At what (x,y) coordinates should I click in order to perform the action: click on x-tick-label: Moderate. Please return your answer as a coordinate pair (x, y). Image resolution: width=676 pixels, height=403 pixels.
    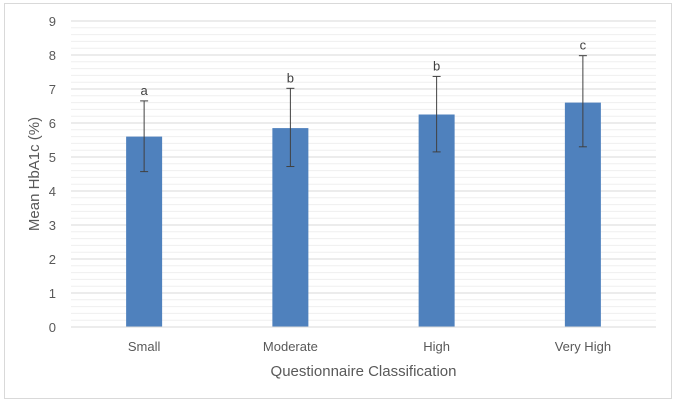
    Looking at the image, I should click on (290, 346).